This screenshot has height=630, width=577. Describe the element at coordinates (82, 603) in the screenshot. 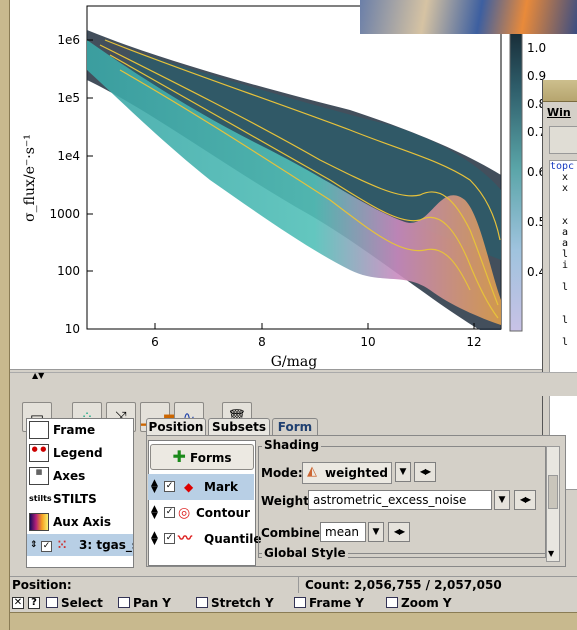

I see `hint-label: Select` at that location.